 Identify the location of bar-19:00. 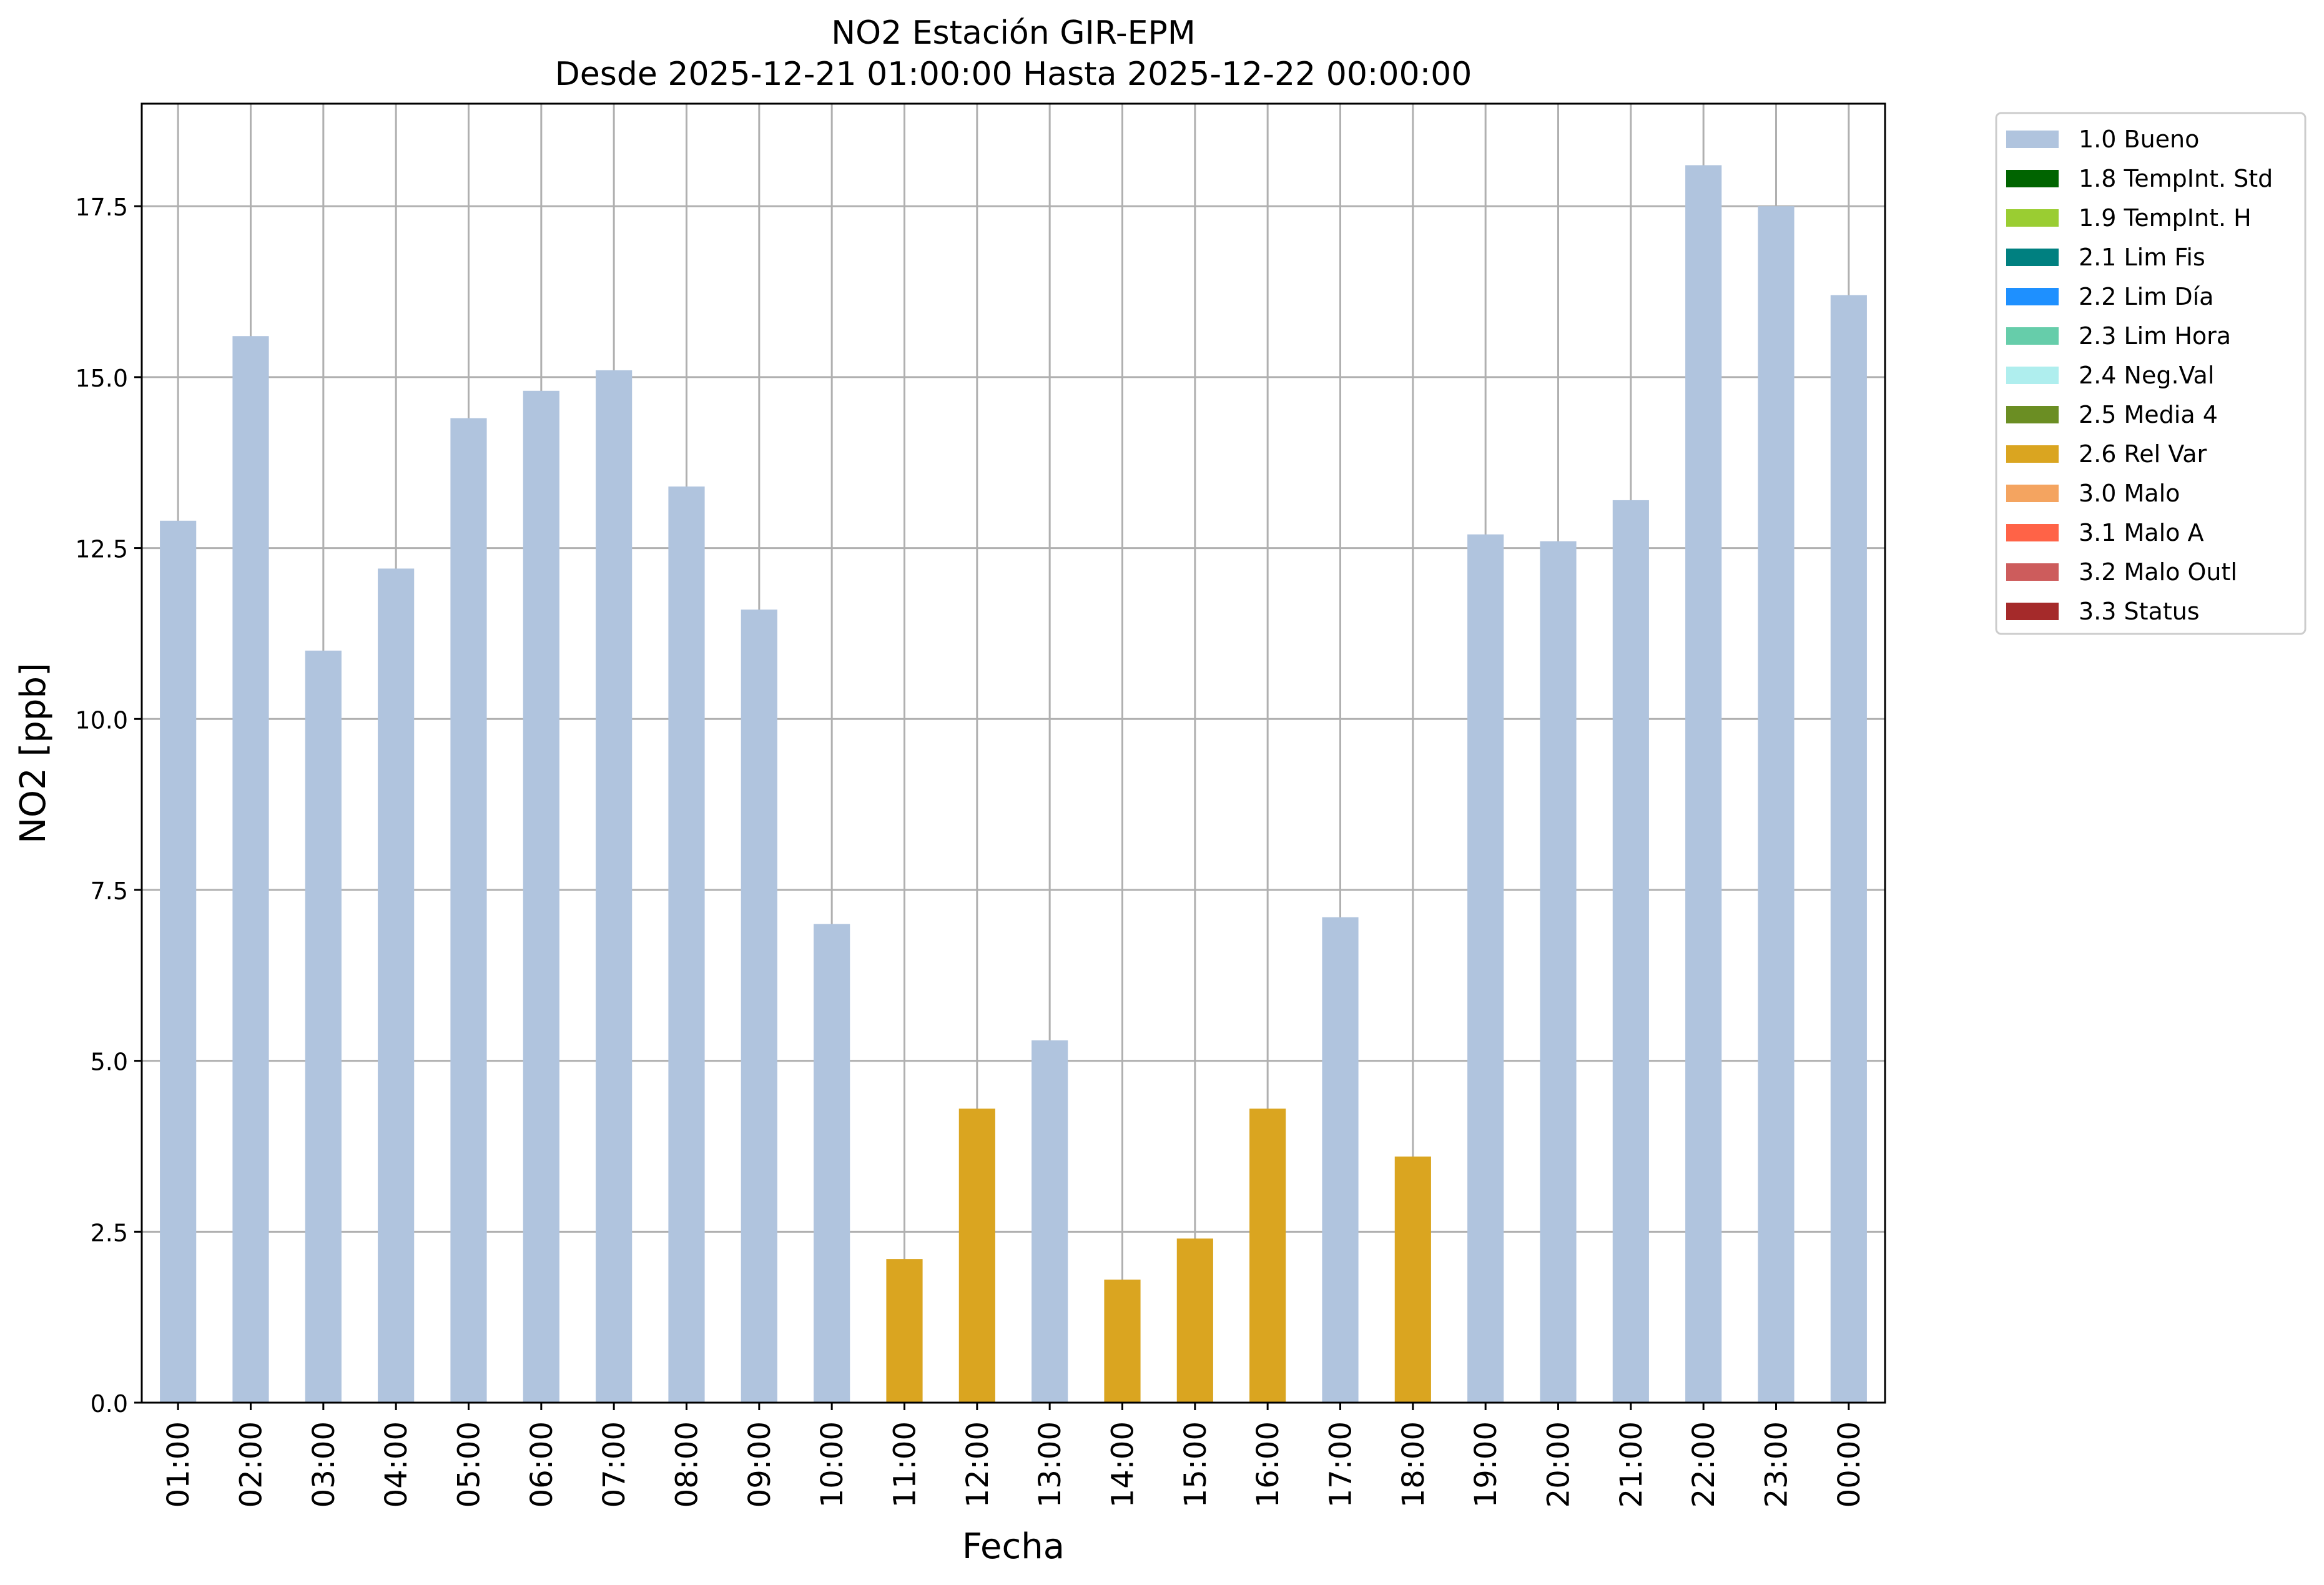
(1485, 968).